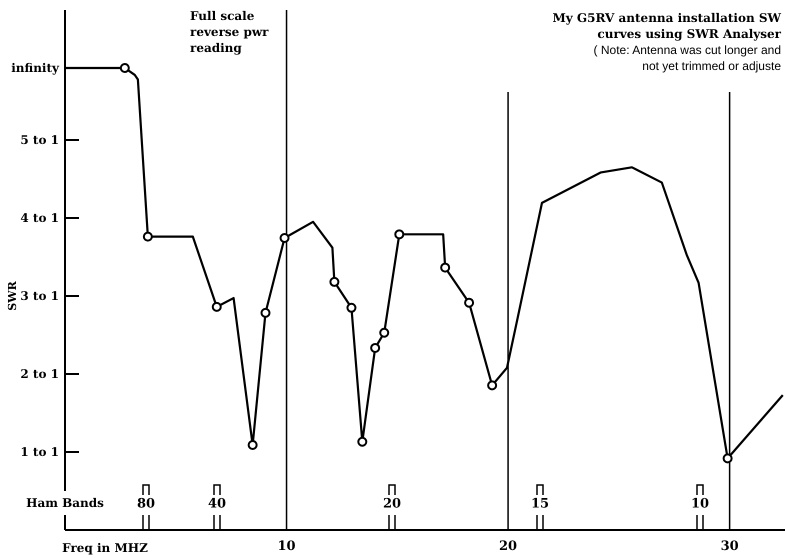  Describe the element at coordinates (700, 504) in the screenshot. I see `annotation: 10` at that location.